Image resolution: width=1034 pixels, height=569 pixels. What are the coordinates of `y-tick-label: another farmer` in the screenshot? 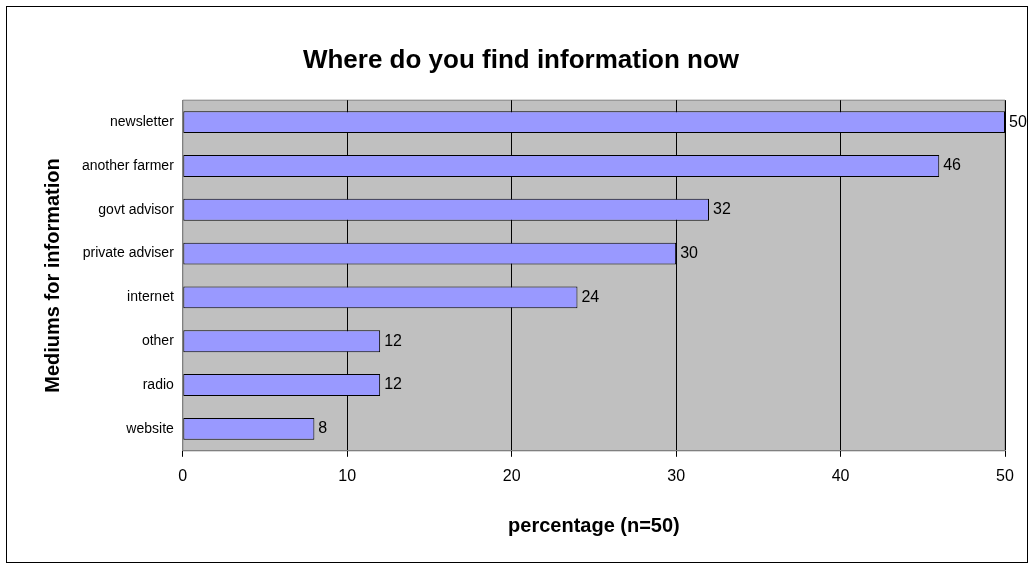 It's located at (128, 164).